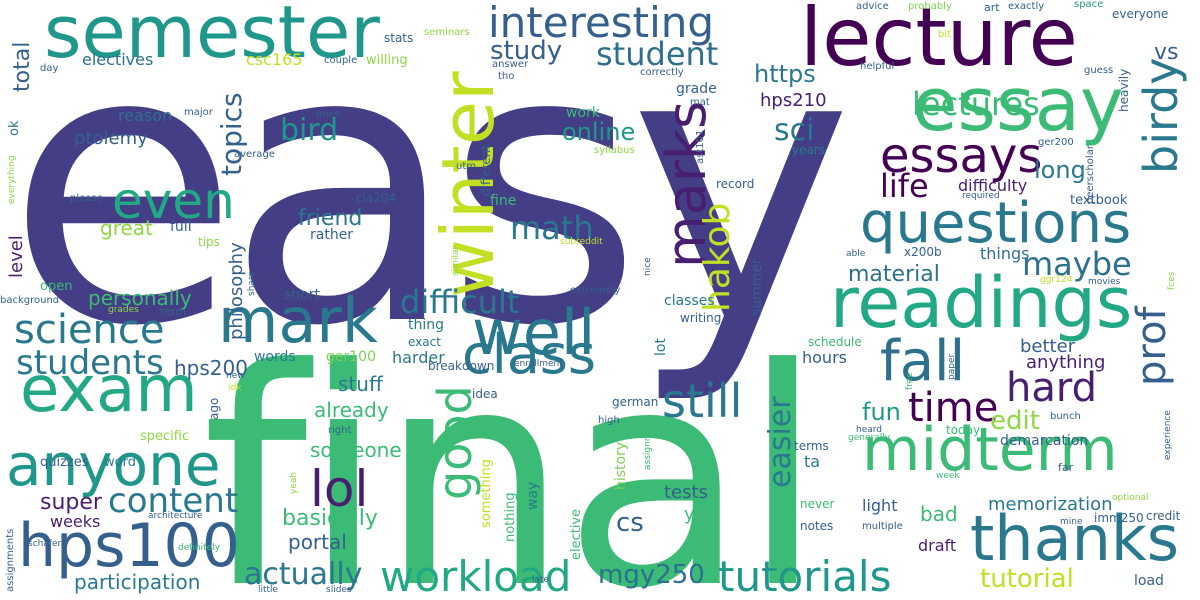 This screenshot has height=600, width=1200. I want to click on word-vs: vs, so click(1166, 52).